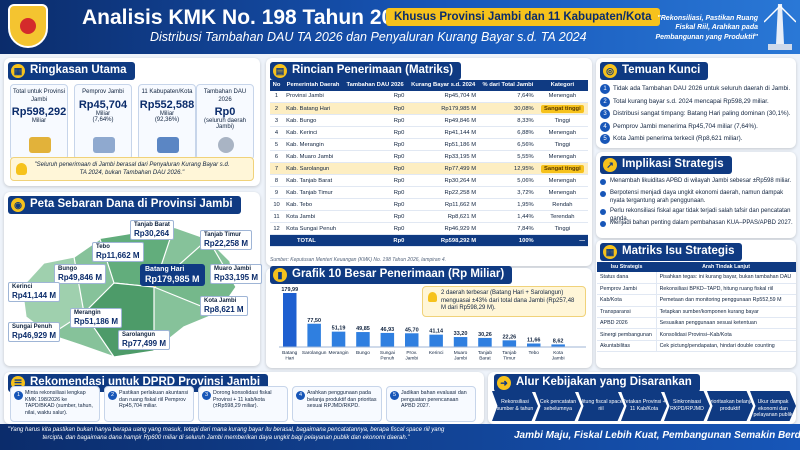 This screenshot has height=450, width=800. I want to click on lightbulb-icon, so click(21, 169).